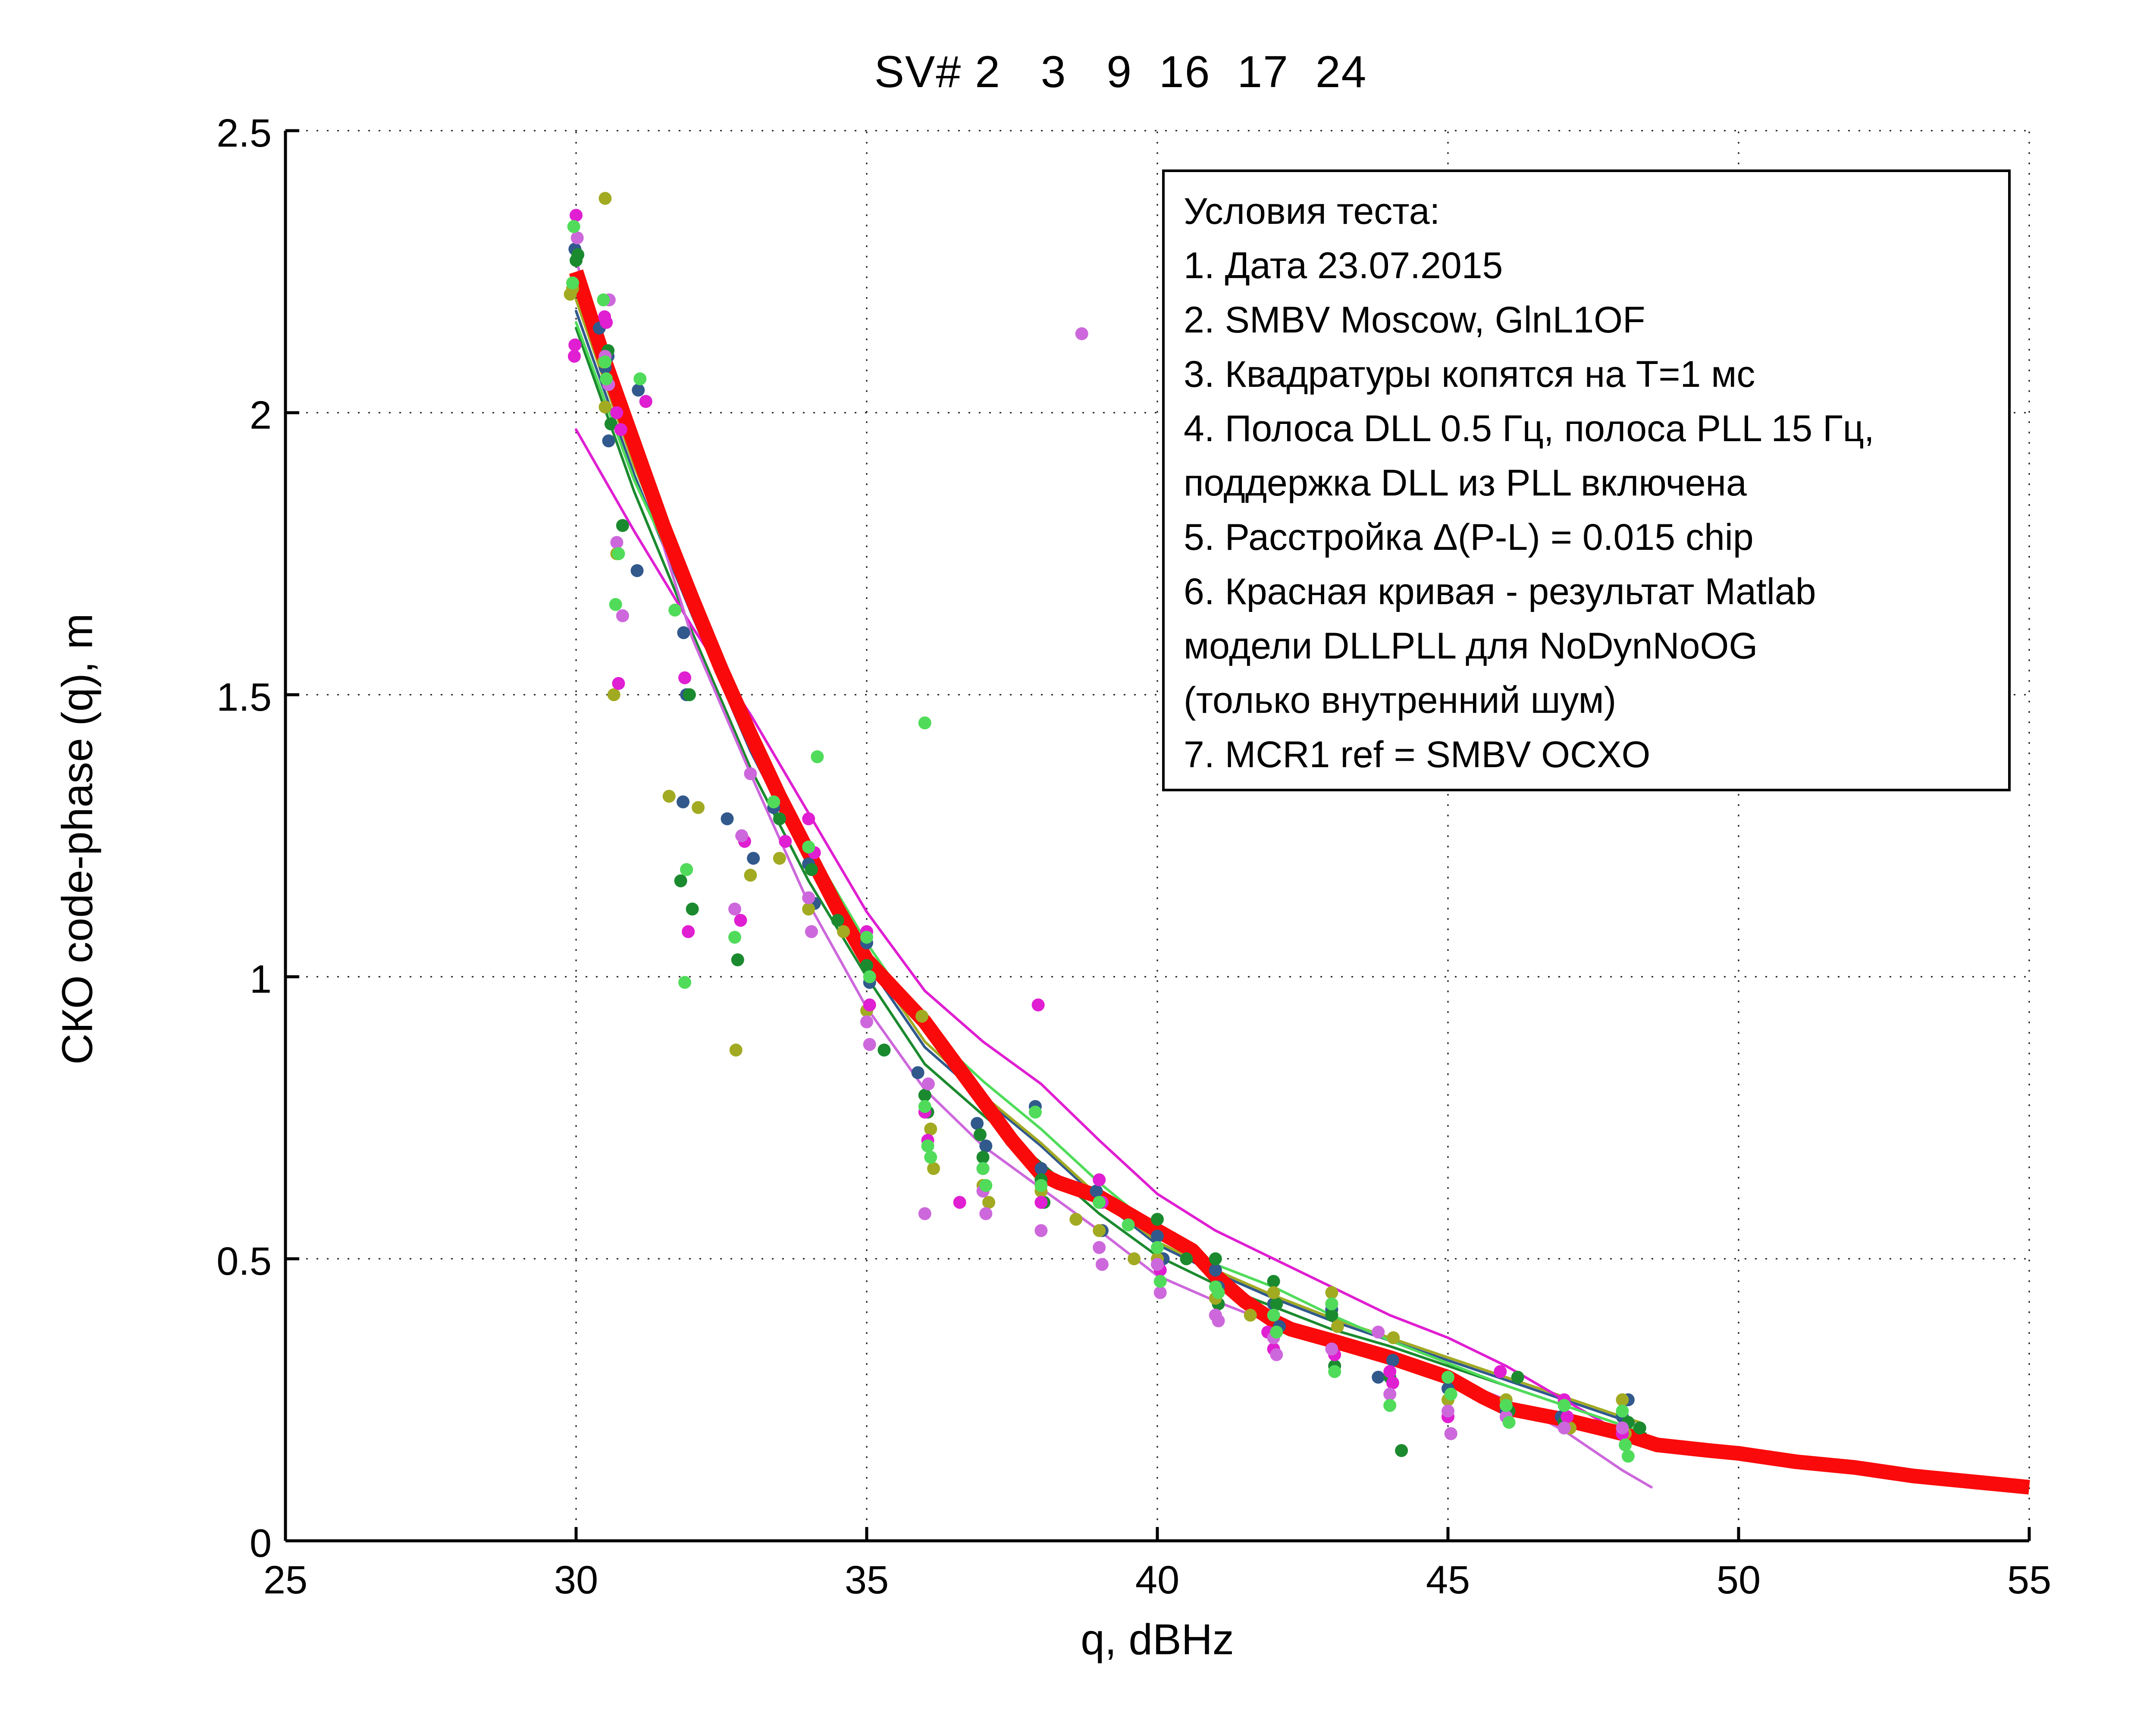  Describe the element at coordinates (260, 979) in the screenshot. I see `y-tick-label-1: 1` at that location.